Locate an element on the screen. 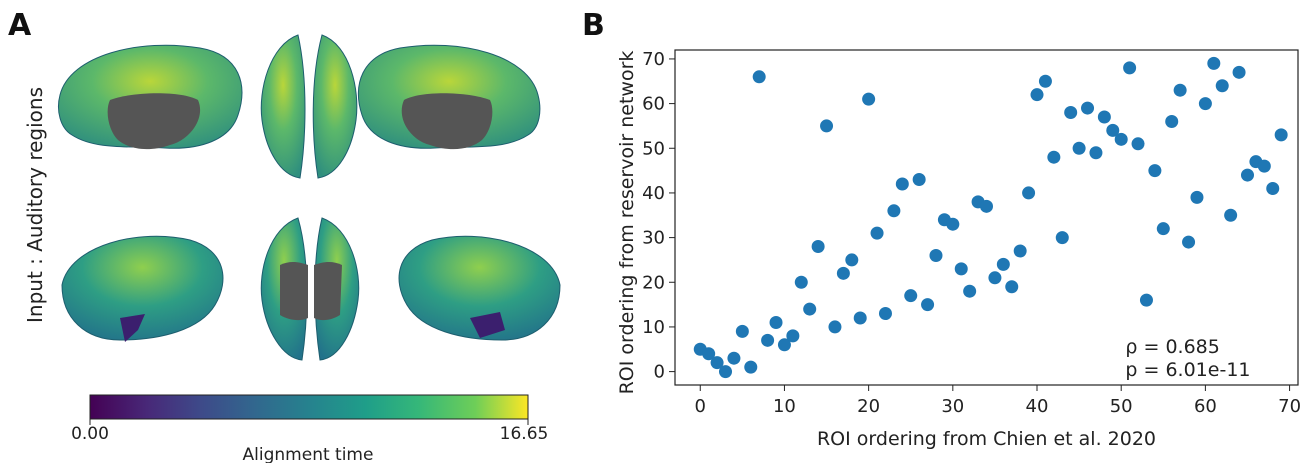 This screenshot has width=1310, height=467. x-tick-label: 40 is located at coordinates (1037, 406).